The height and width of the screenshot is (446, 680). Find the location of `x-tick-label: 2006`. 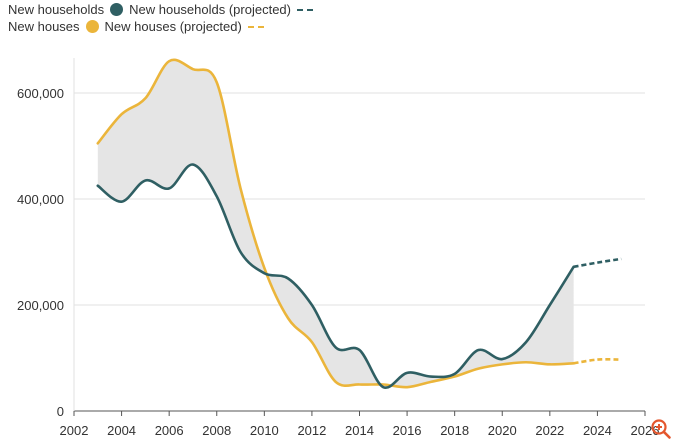

x-tick-label: 2006 is located at coordinates (169, 430).